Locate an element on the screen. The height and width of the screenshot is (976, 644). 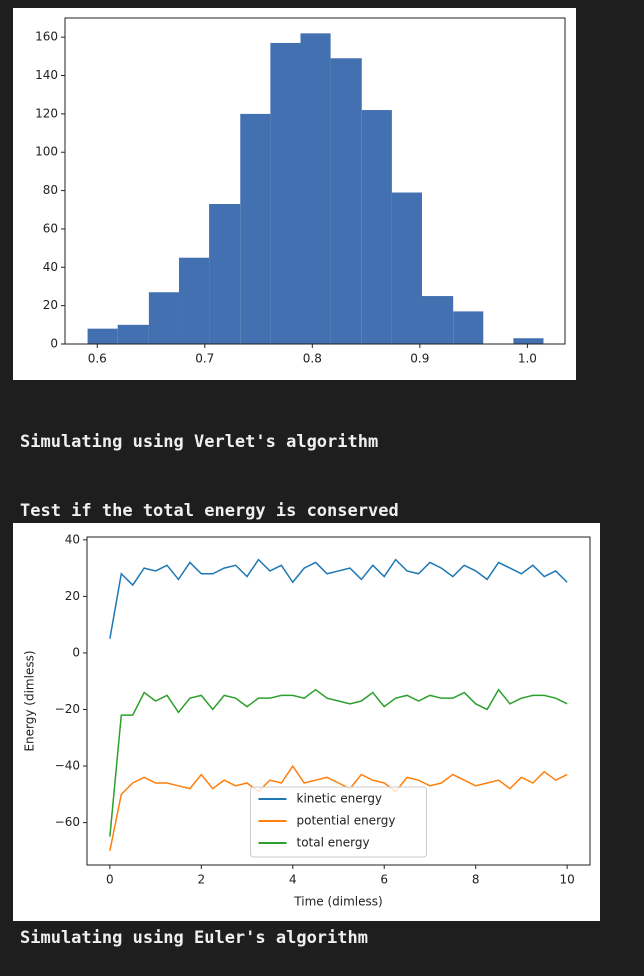
output-line: Simulating using Verlet's algorithm is located at coordinates (199, 442).